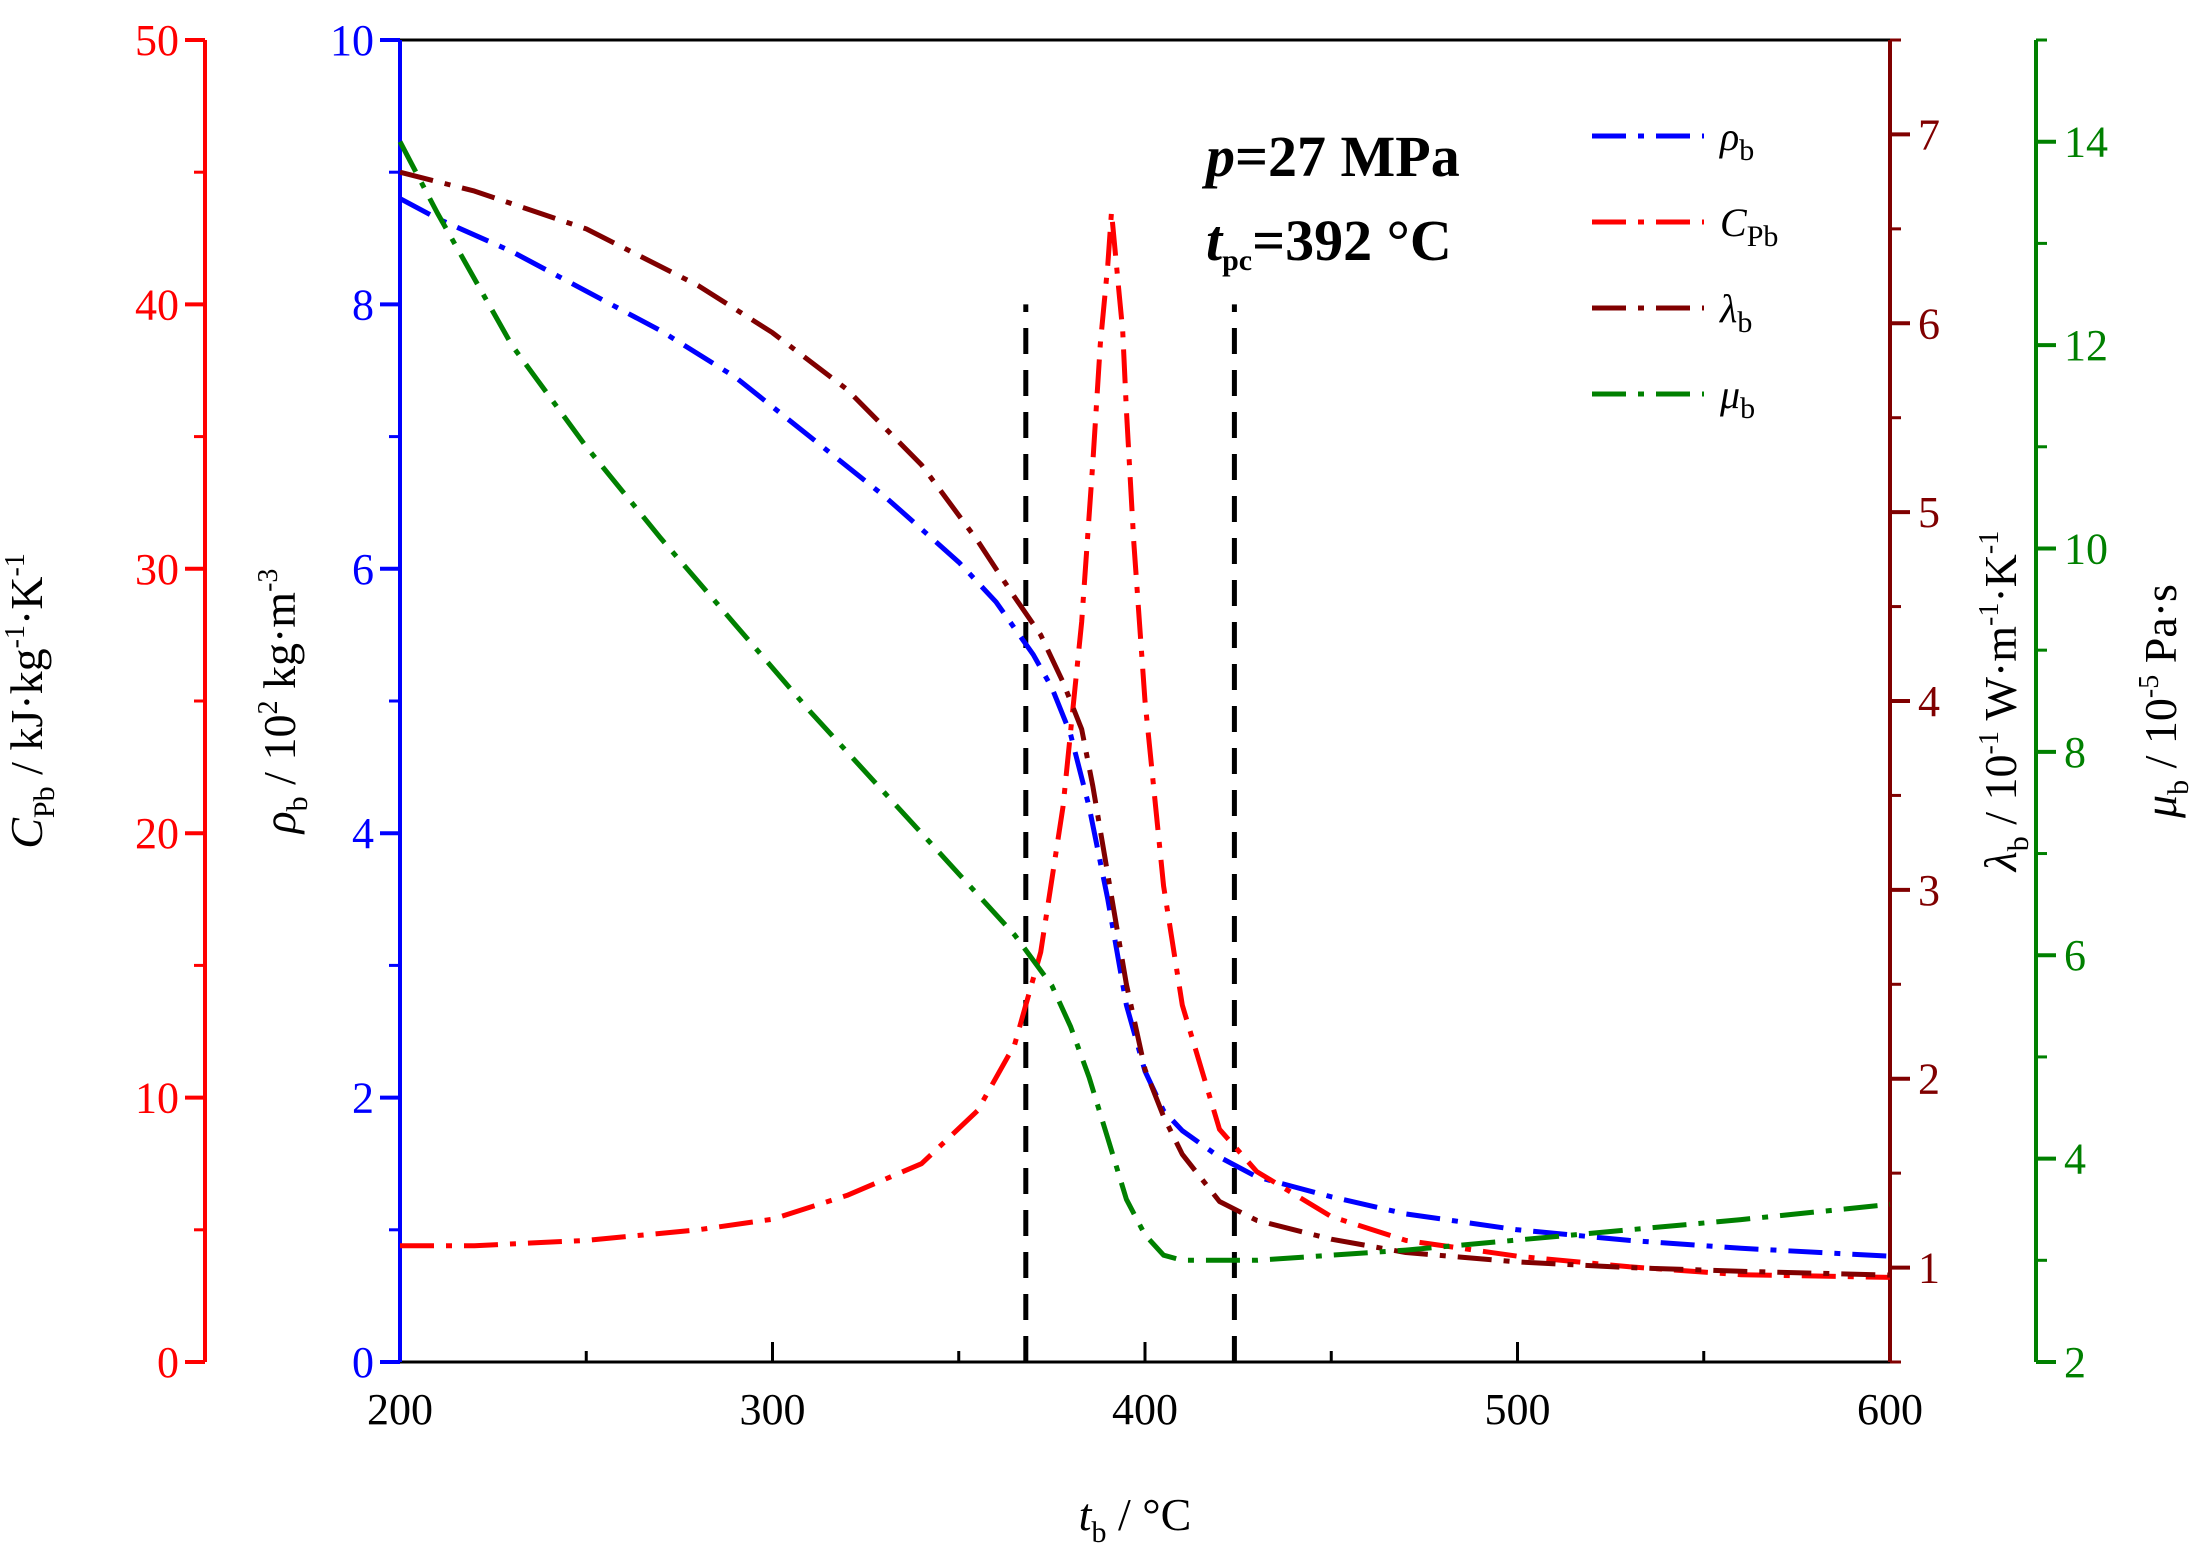 The width and height of the screenshot is (2204, 1554). What do you see at coordinates (1685, 269) in the screenshot?
I see `legend: ρb CPb λb μb` at bounding box center [1685, 269].